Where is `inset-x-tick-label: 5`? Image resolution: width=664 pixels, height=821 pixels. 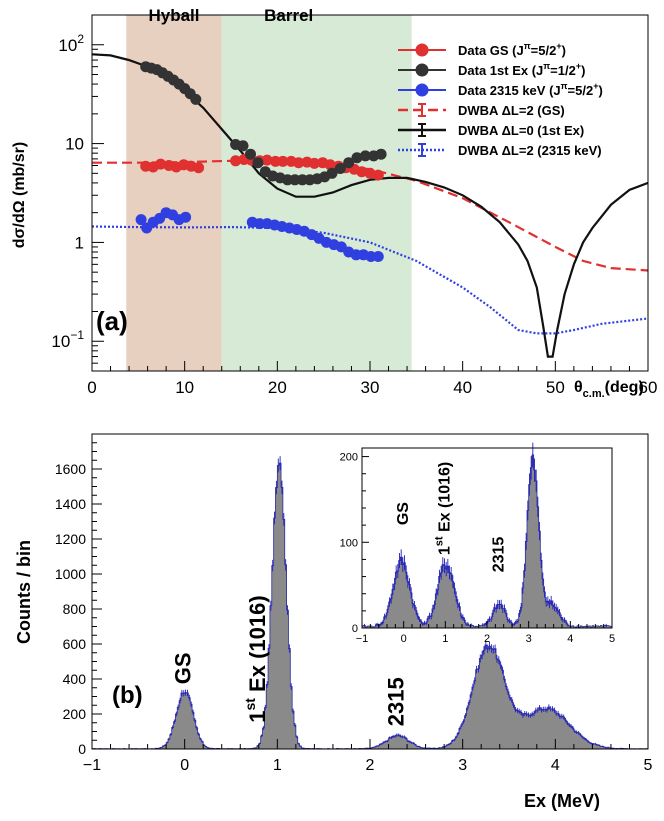 inset-x-tick-label: 5 is located at coordinates (612, 639).